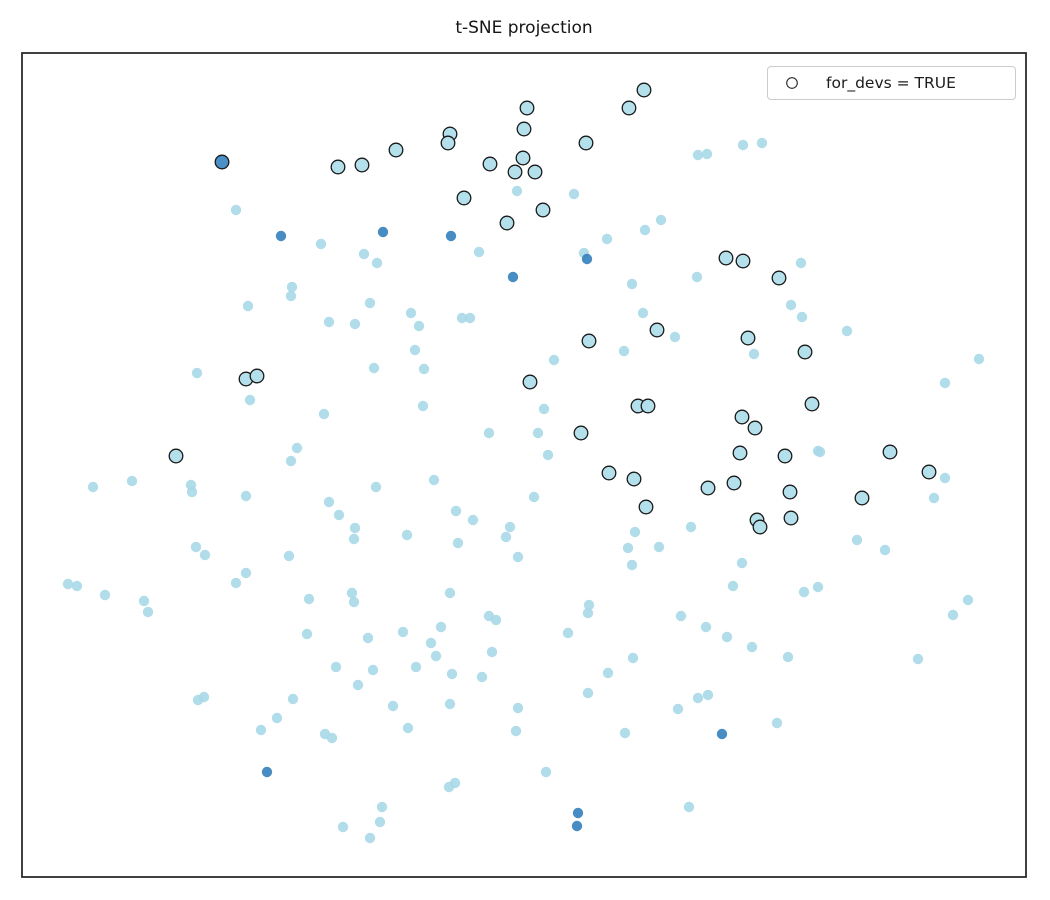  I want to click on scatter-point-for_devs_true_dark, so click(222, 162).